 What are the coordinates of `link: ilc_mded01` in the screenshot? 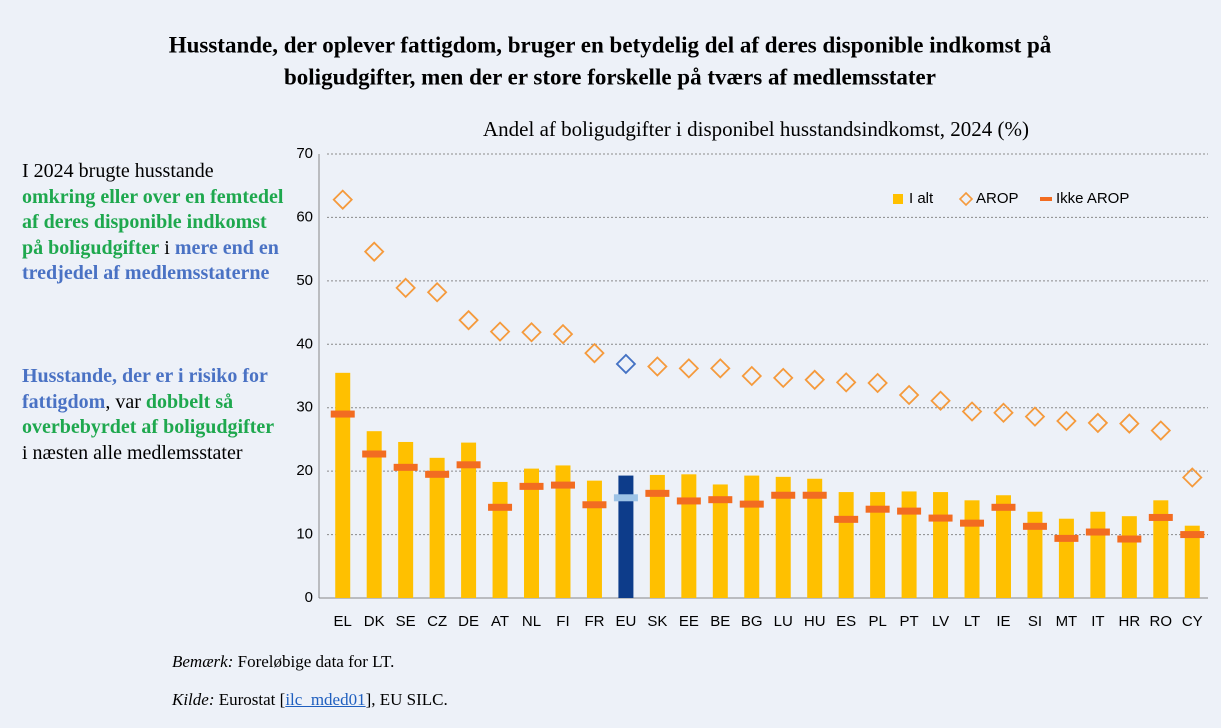 It's located at (325, 699).